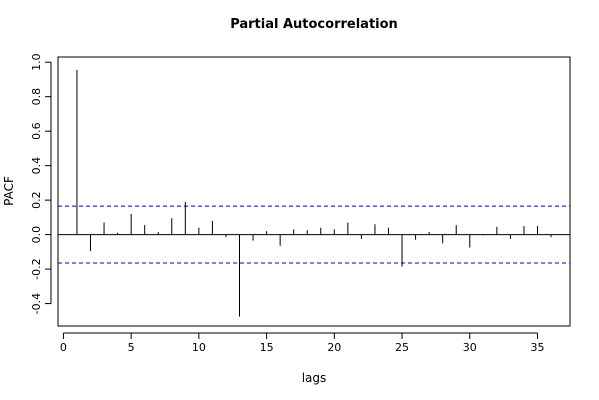 This screenshot has width=599, height=400. I want to click on chart-title: Partial Autocorrelation, so click(314, 24).